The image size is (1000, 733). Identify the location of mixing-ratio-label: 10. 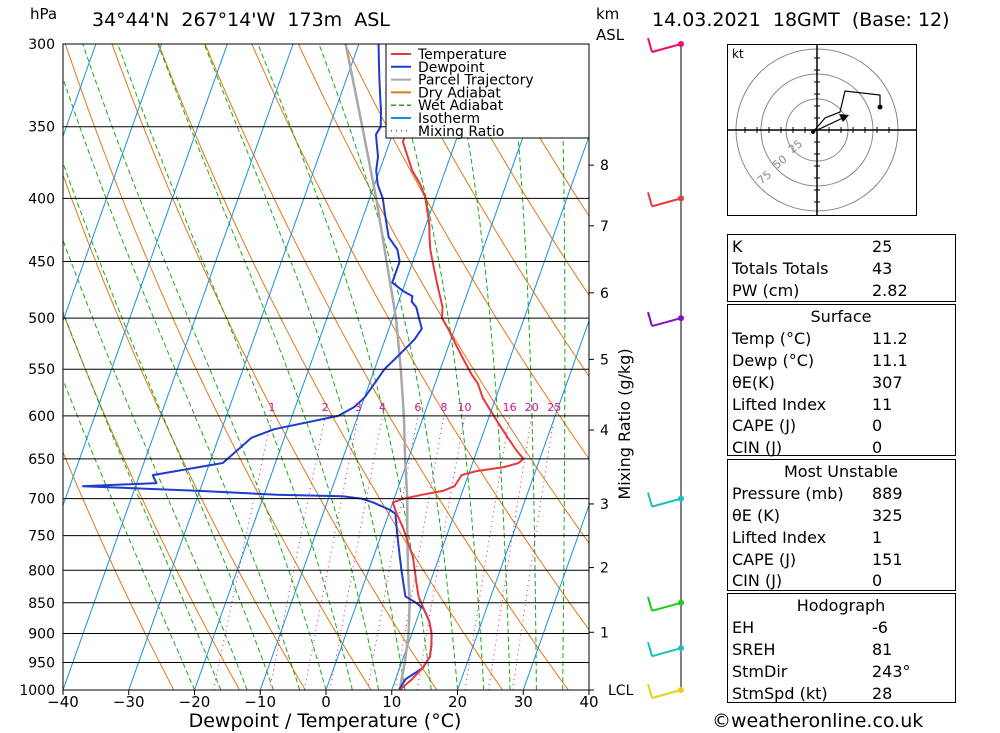
(465, 407).